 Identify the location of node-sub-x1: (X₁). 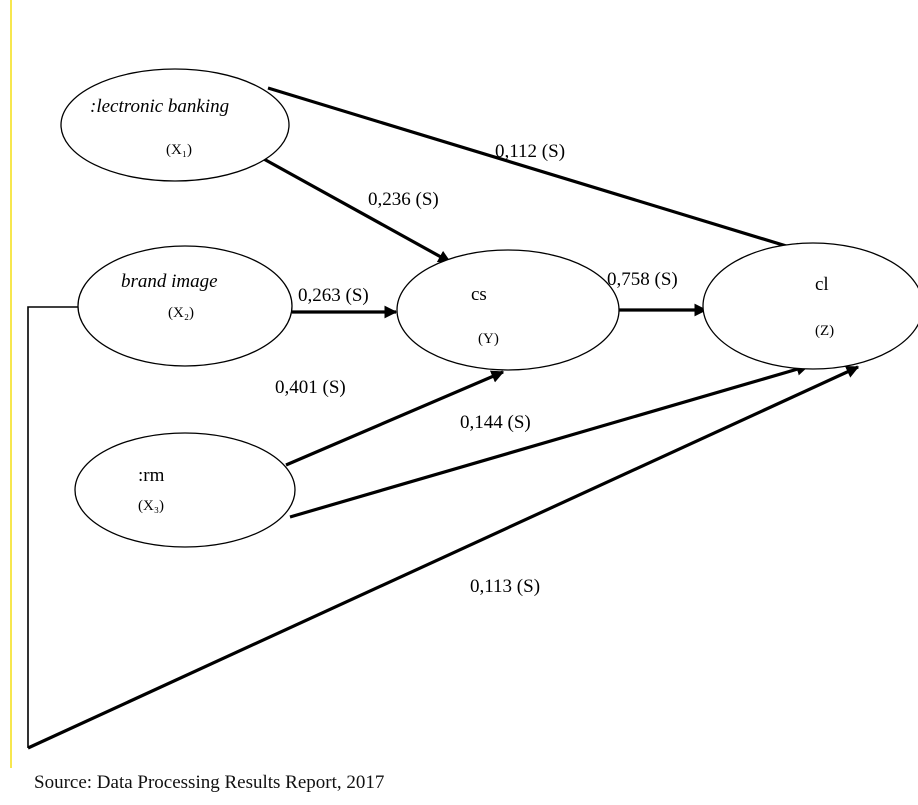
(179, 150).